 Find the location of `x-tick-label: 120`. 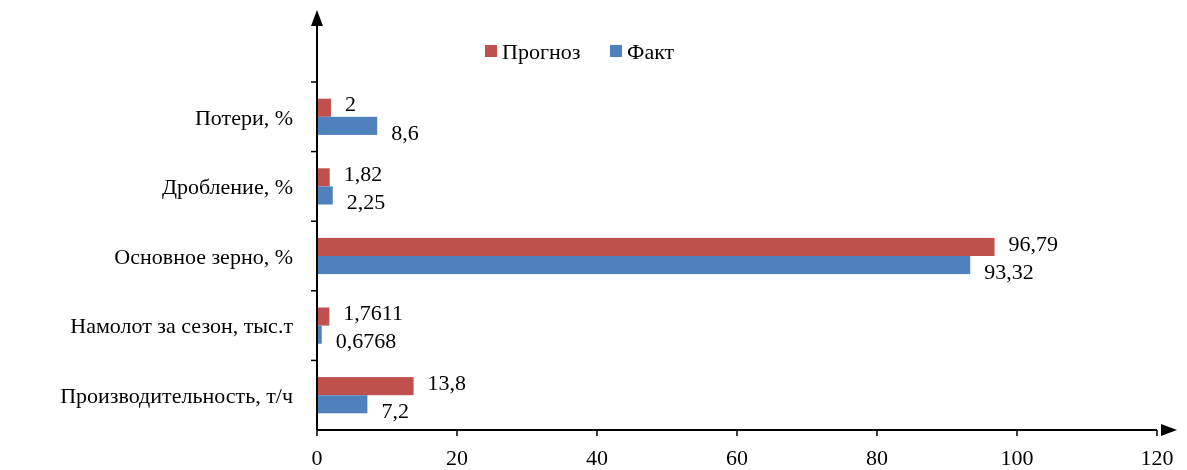

x-tick-label: 120 is located at coordinates (1157, 457).